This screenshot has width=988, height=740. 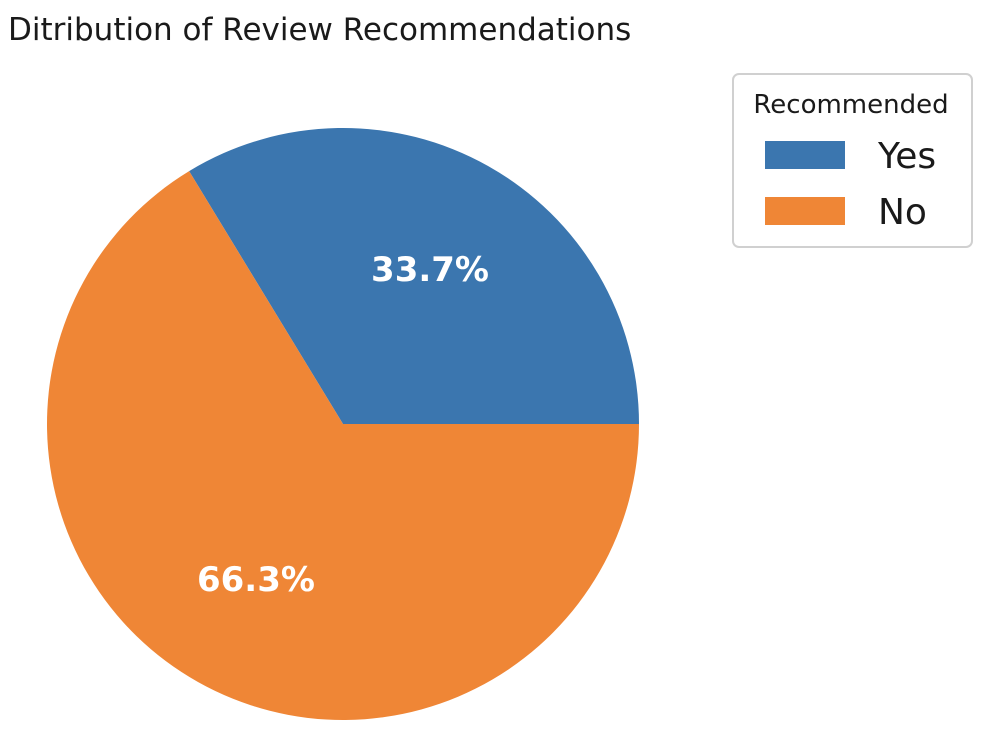 What do you see at coordinates (256, 580) in the screenshot?
I see `pie-label-no: 66.3%` at bounding box center [256, 580].